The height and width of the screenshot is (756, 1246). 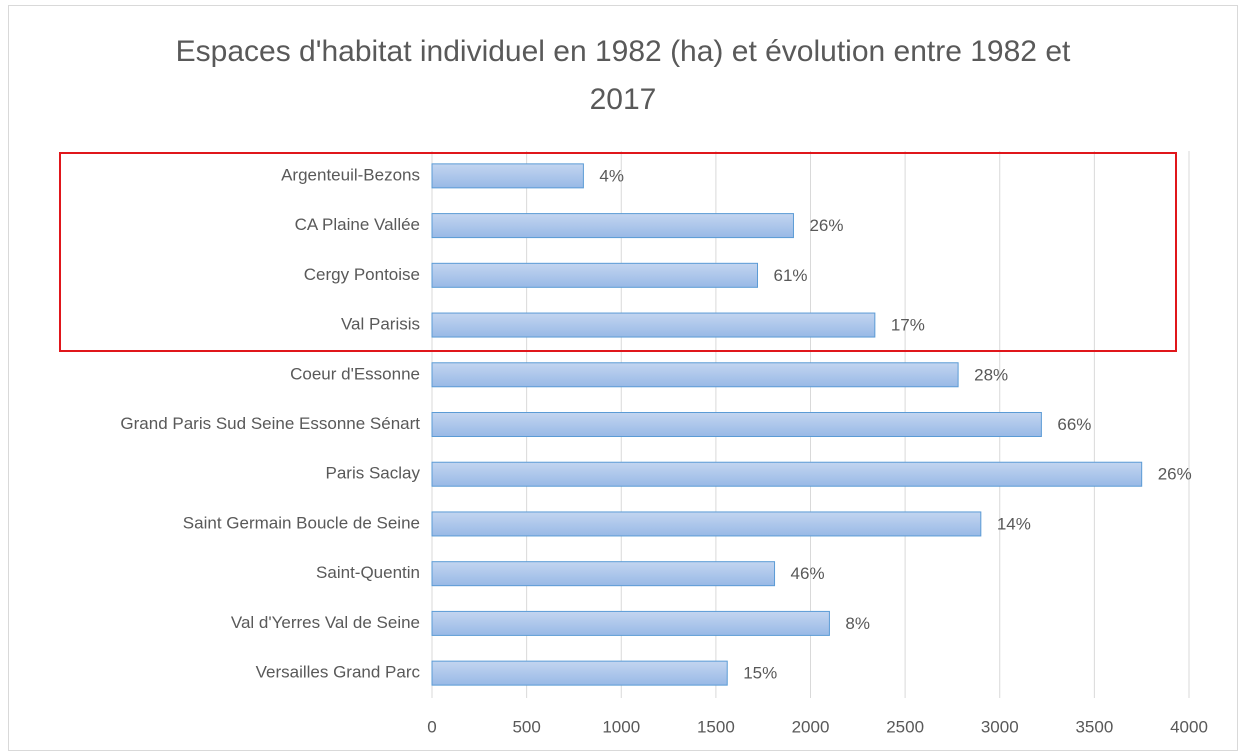 I want to click on x-tick-label: 1500, so click(x=716, y=726).